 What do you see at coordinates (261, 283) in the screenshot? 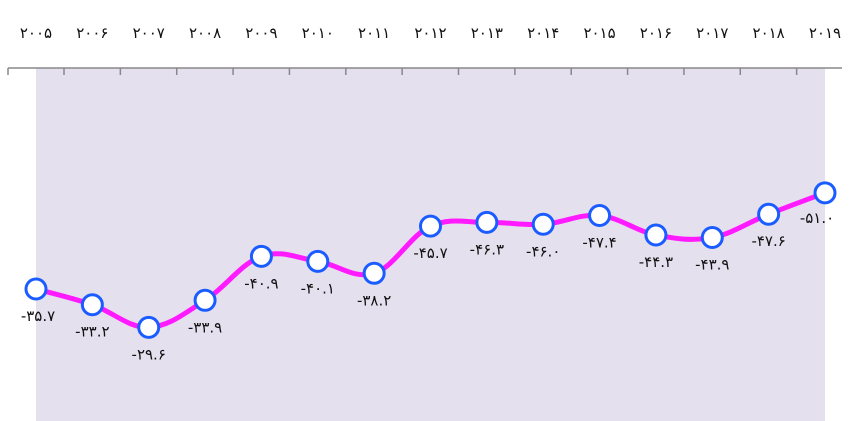
I see `data-label: -۴۰.۹` at bounding box center [261, 283].